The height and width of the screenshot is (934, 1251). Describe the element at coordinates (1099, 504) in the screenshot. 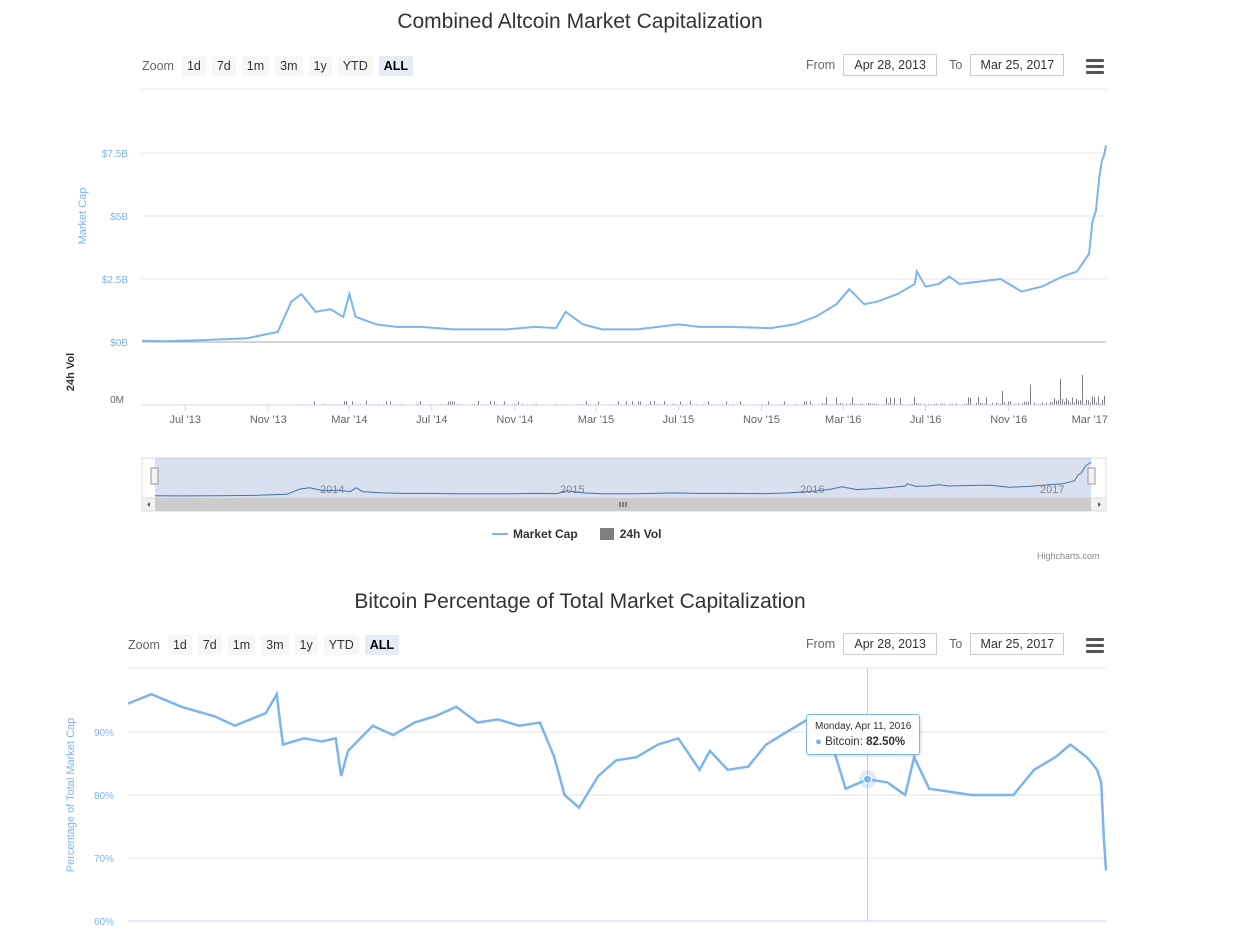

I see `scroll-right-arrow-icon` at that location.